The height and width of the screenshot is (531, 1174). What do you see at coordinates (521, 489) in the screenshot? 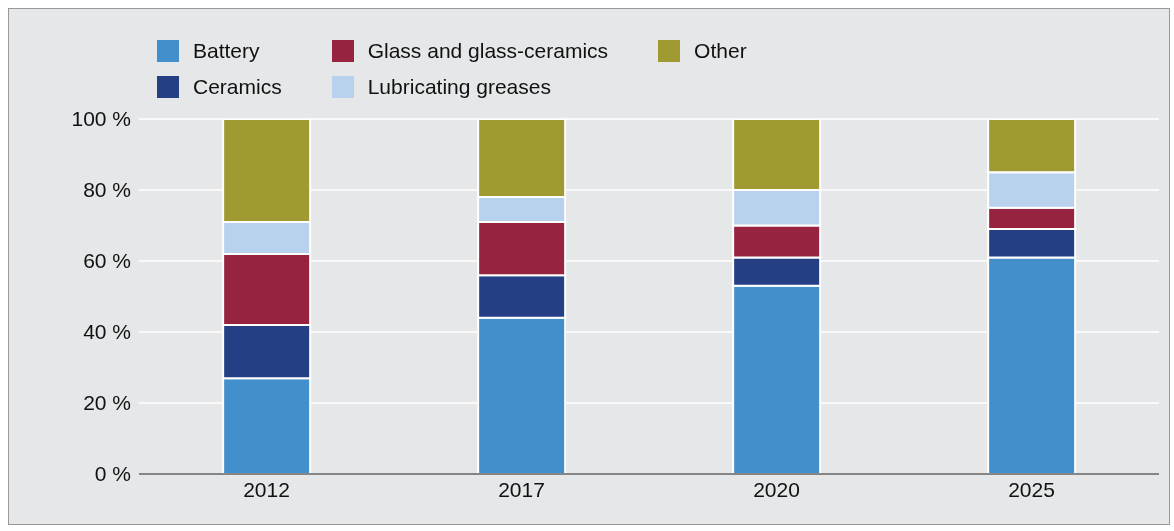
I see `x-tick-label: 2017` at bounding box center [521, 489].